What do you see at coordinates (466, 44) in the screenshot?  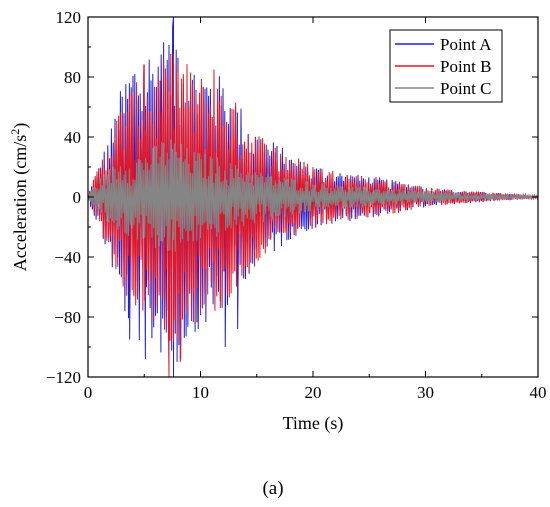 I see `legend-label-point-a: Point A` at bounding box center [466, 44].